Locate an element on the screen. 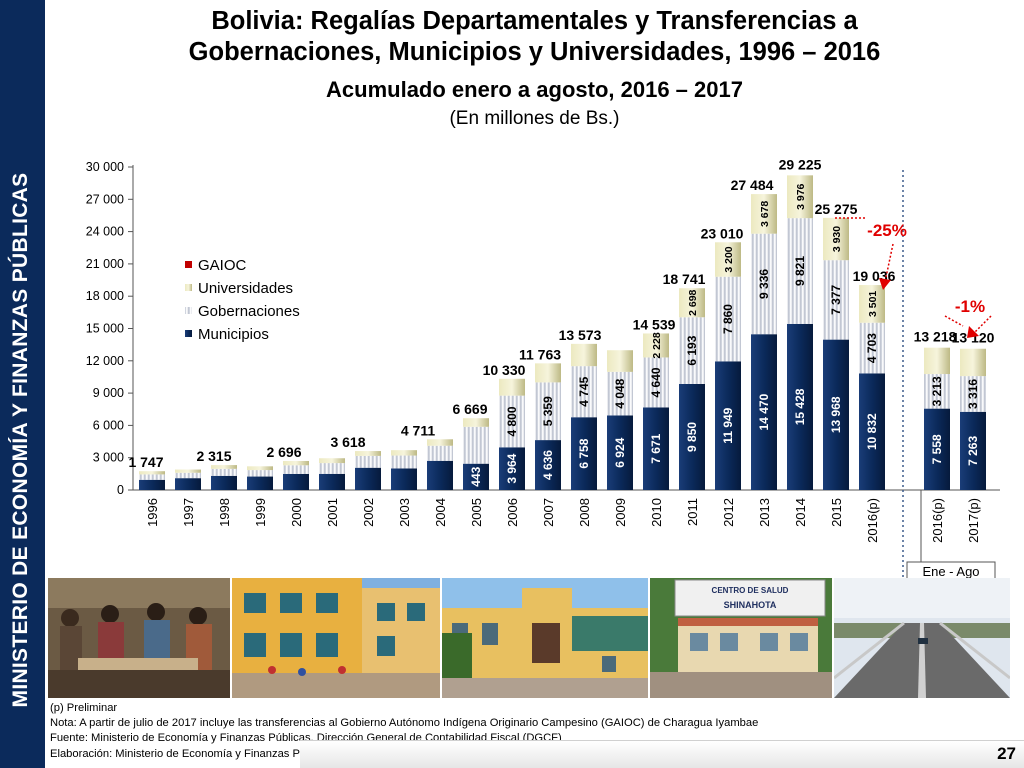 This screenshot has height=768, width=1024. y-tick-label: 21 000 is located at coordinates (105, 264).